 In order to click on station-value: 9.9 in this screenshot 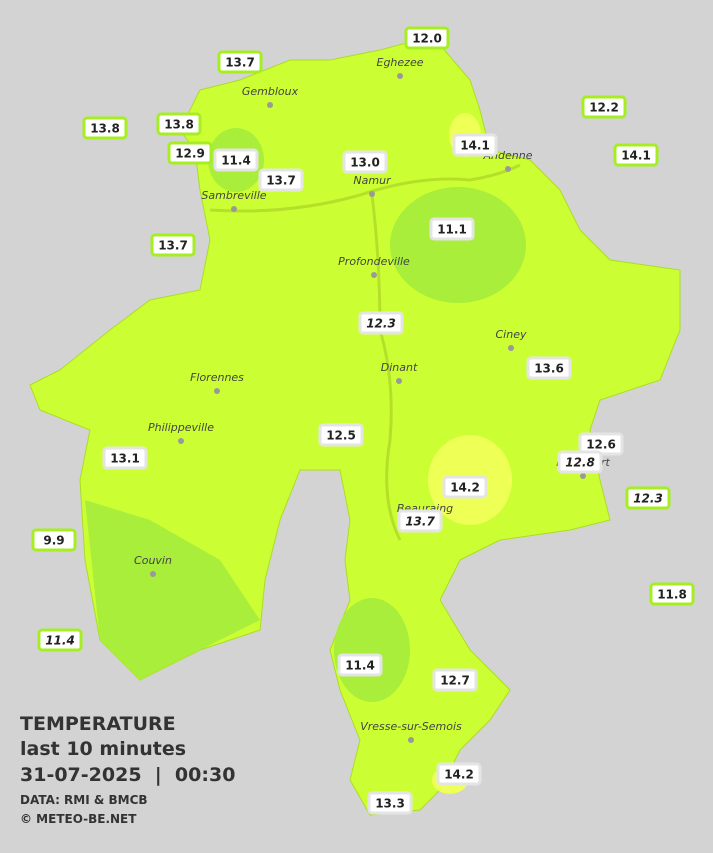, I will do `click(53, 541)`.